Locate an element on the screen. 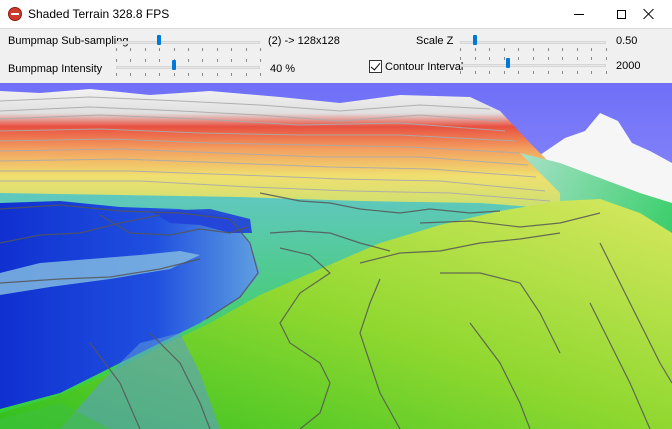 Image resolution: width=672 pixels, height=429 pixels. contour-interval-slider is located at coordinates (533, 66).